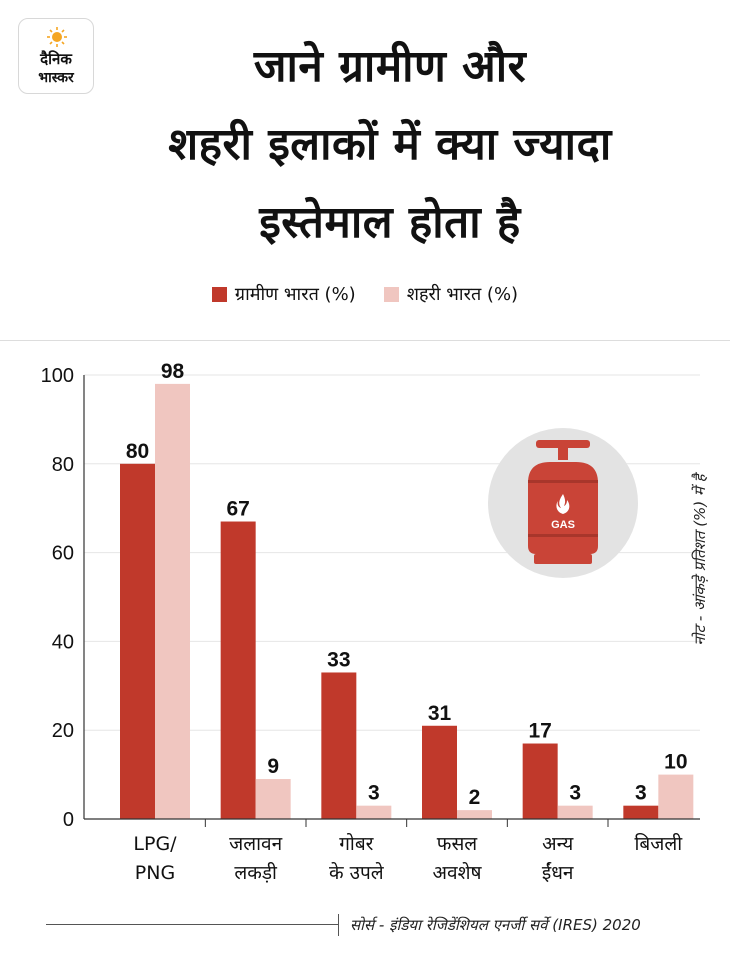 The image size is (730, 965). What do you see at coordinates (63, 731) in the screenshot?
I see `y-tick-label: 20` at bounding box center [63, 731].